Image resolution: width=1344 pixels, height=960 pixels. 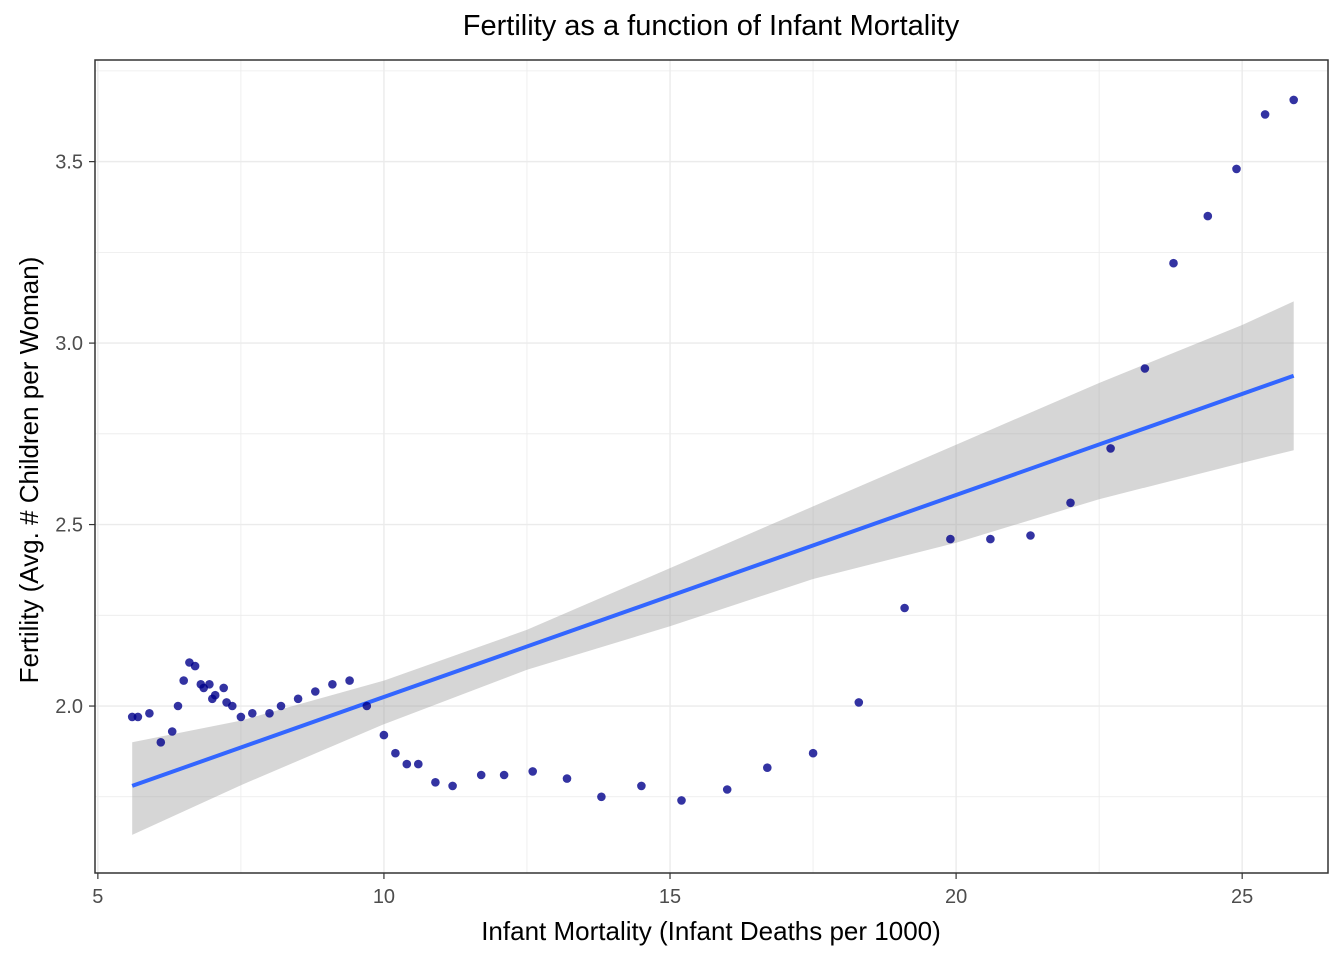 What do you see at coordinates (69, 163) in the screenshot?
I see `y-tick-label: 3.5` at bounding box center [69, 163].